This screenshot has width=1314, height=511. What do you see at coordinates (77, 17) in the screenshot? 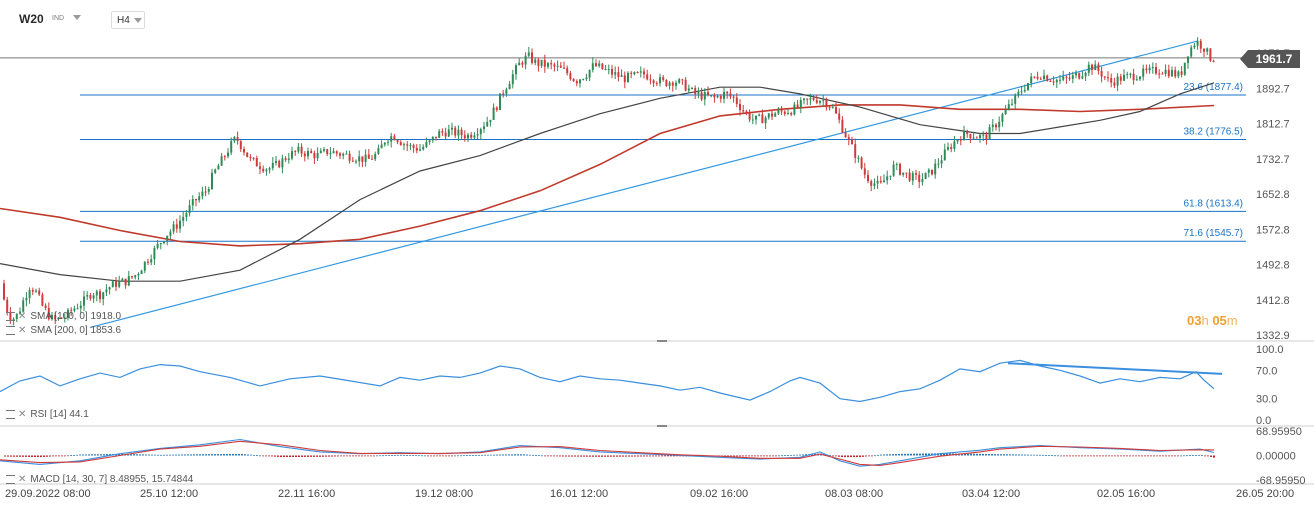
I see `symbol-dropdown-icon` at bounding box center [77, 17].